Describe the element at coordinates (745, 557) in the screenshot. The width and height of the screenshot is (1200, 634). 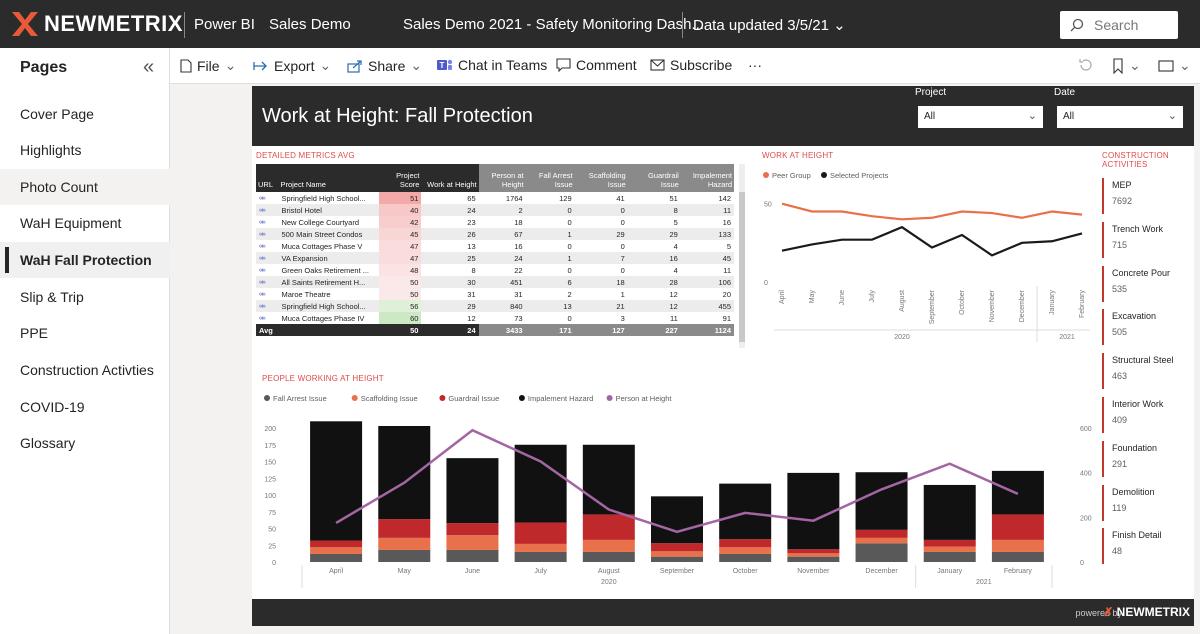
I see `bar-segment-fall-arrest-issue` at that location.